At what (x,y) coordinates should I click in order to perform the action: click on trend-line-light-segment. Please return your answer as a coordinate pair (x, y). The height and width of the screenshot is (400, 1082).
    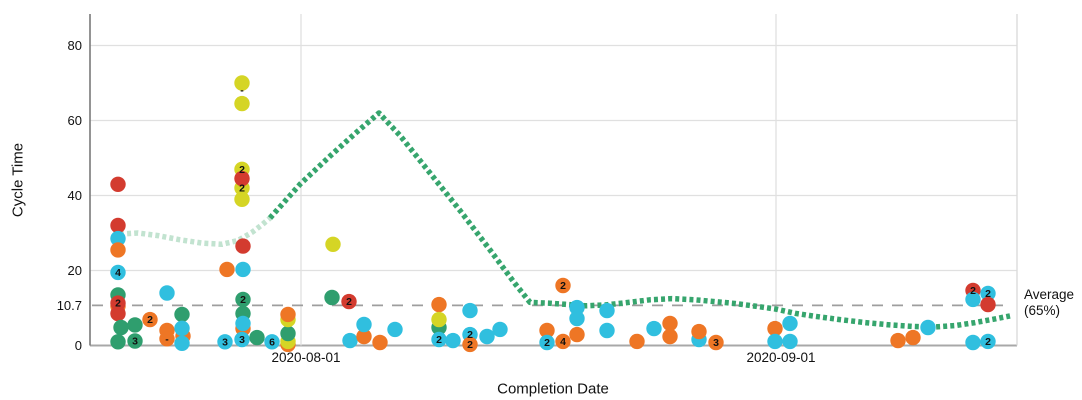
    Looking at the image, I should click on (195, 231).